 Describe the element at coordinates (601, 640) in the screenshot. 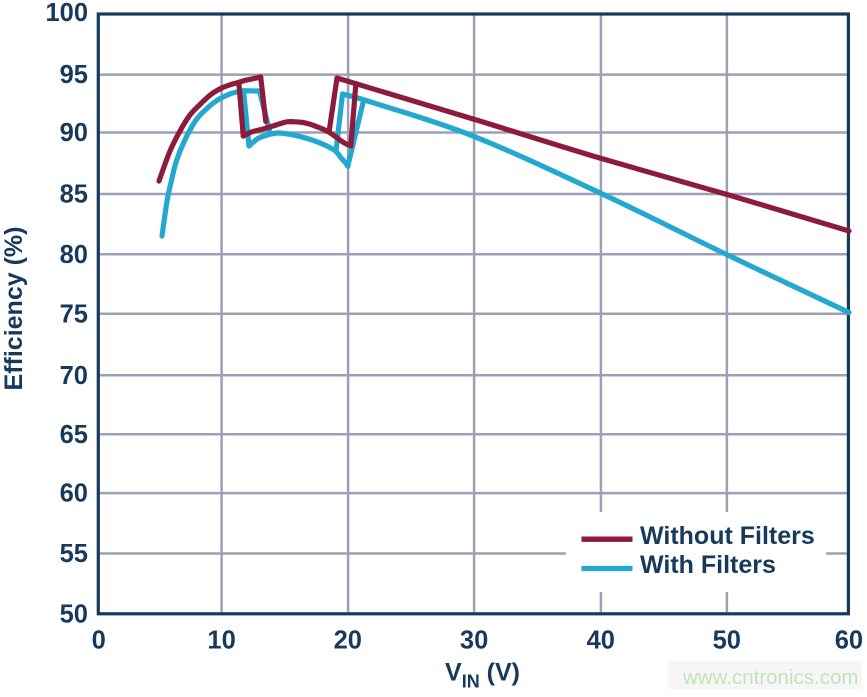

I see `svg-text: 40` at that location.